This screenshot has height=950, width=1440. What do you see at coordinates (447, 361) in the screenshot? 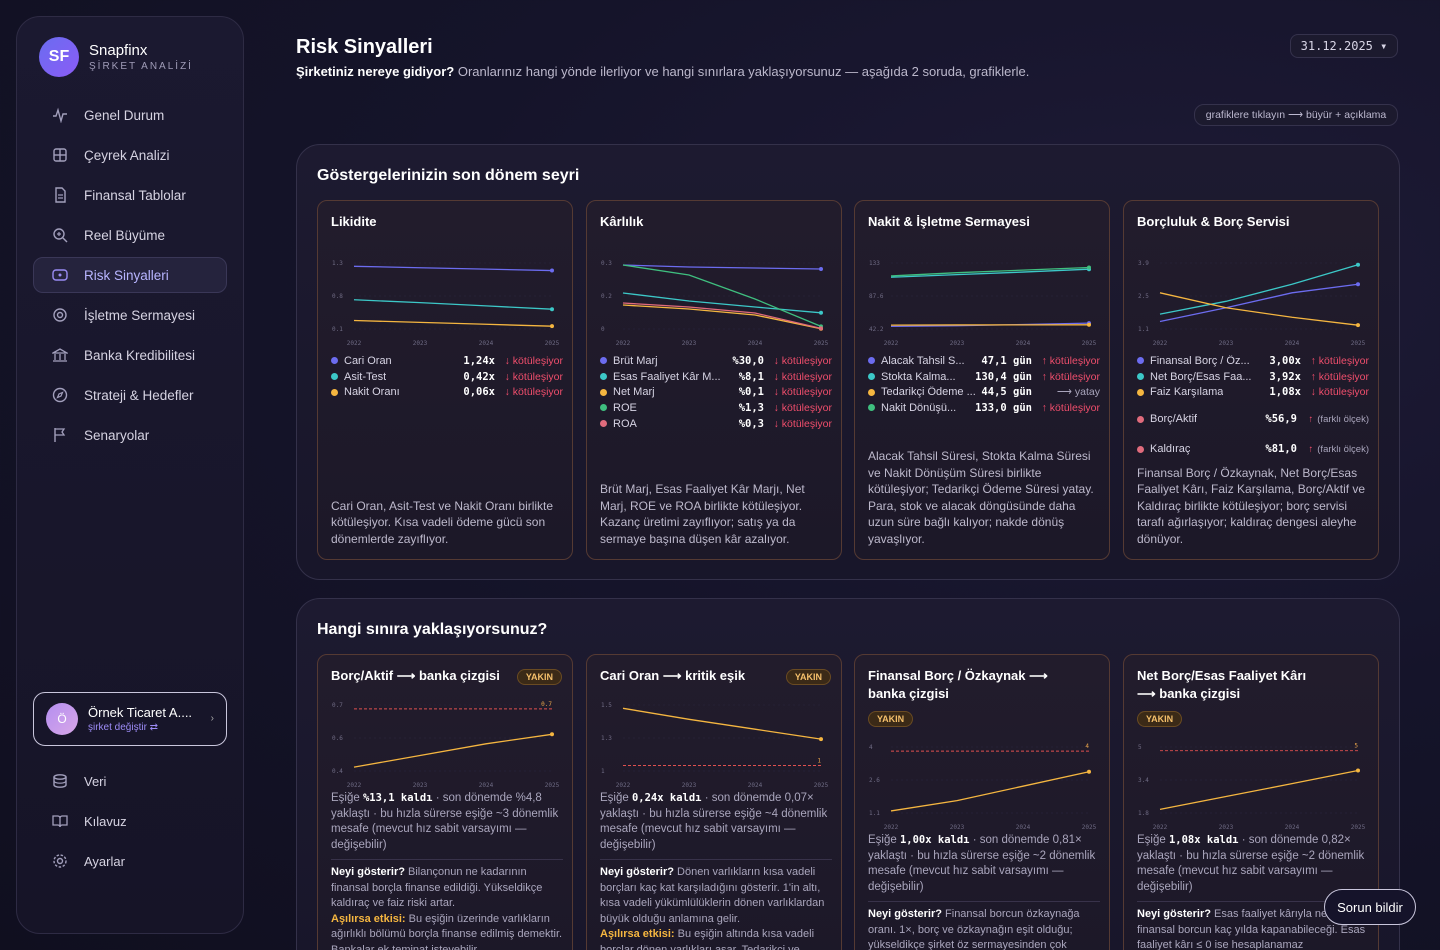
I see `legend-row: Cari Oran 1,24x ↓ kötüleşiyor` at bounding box center [447, 361].